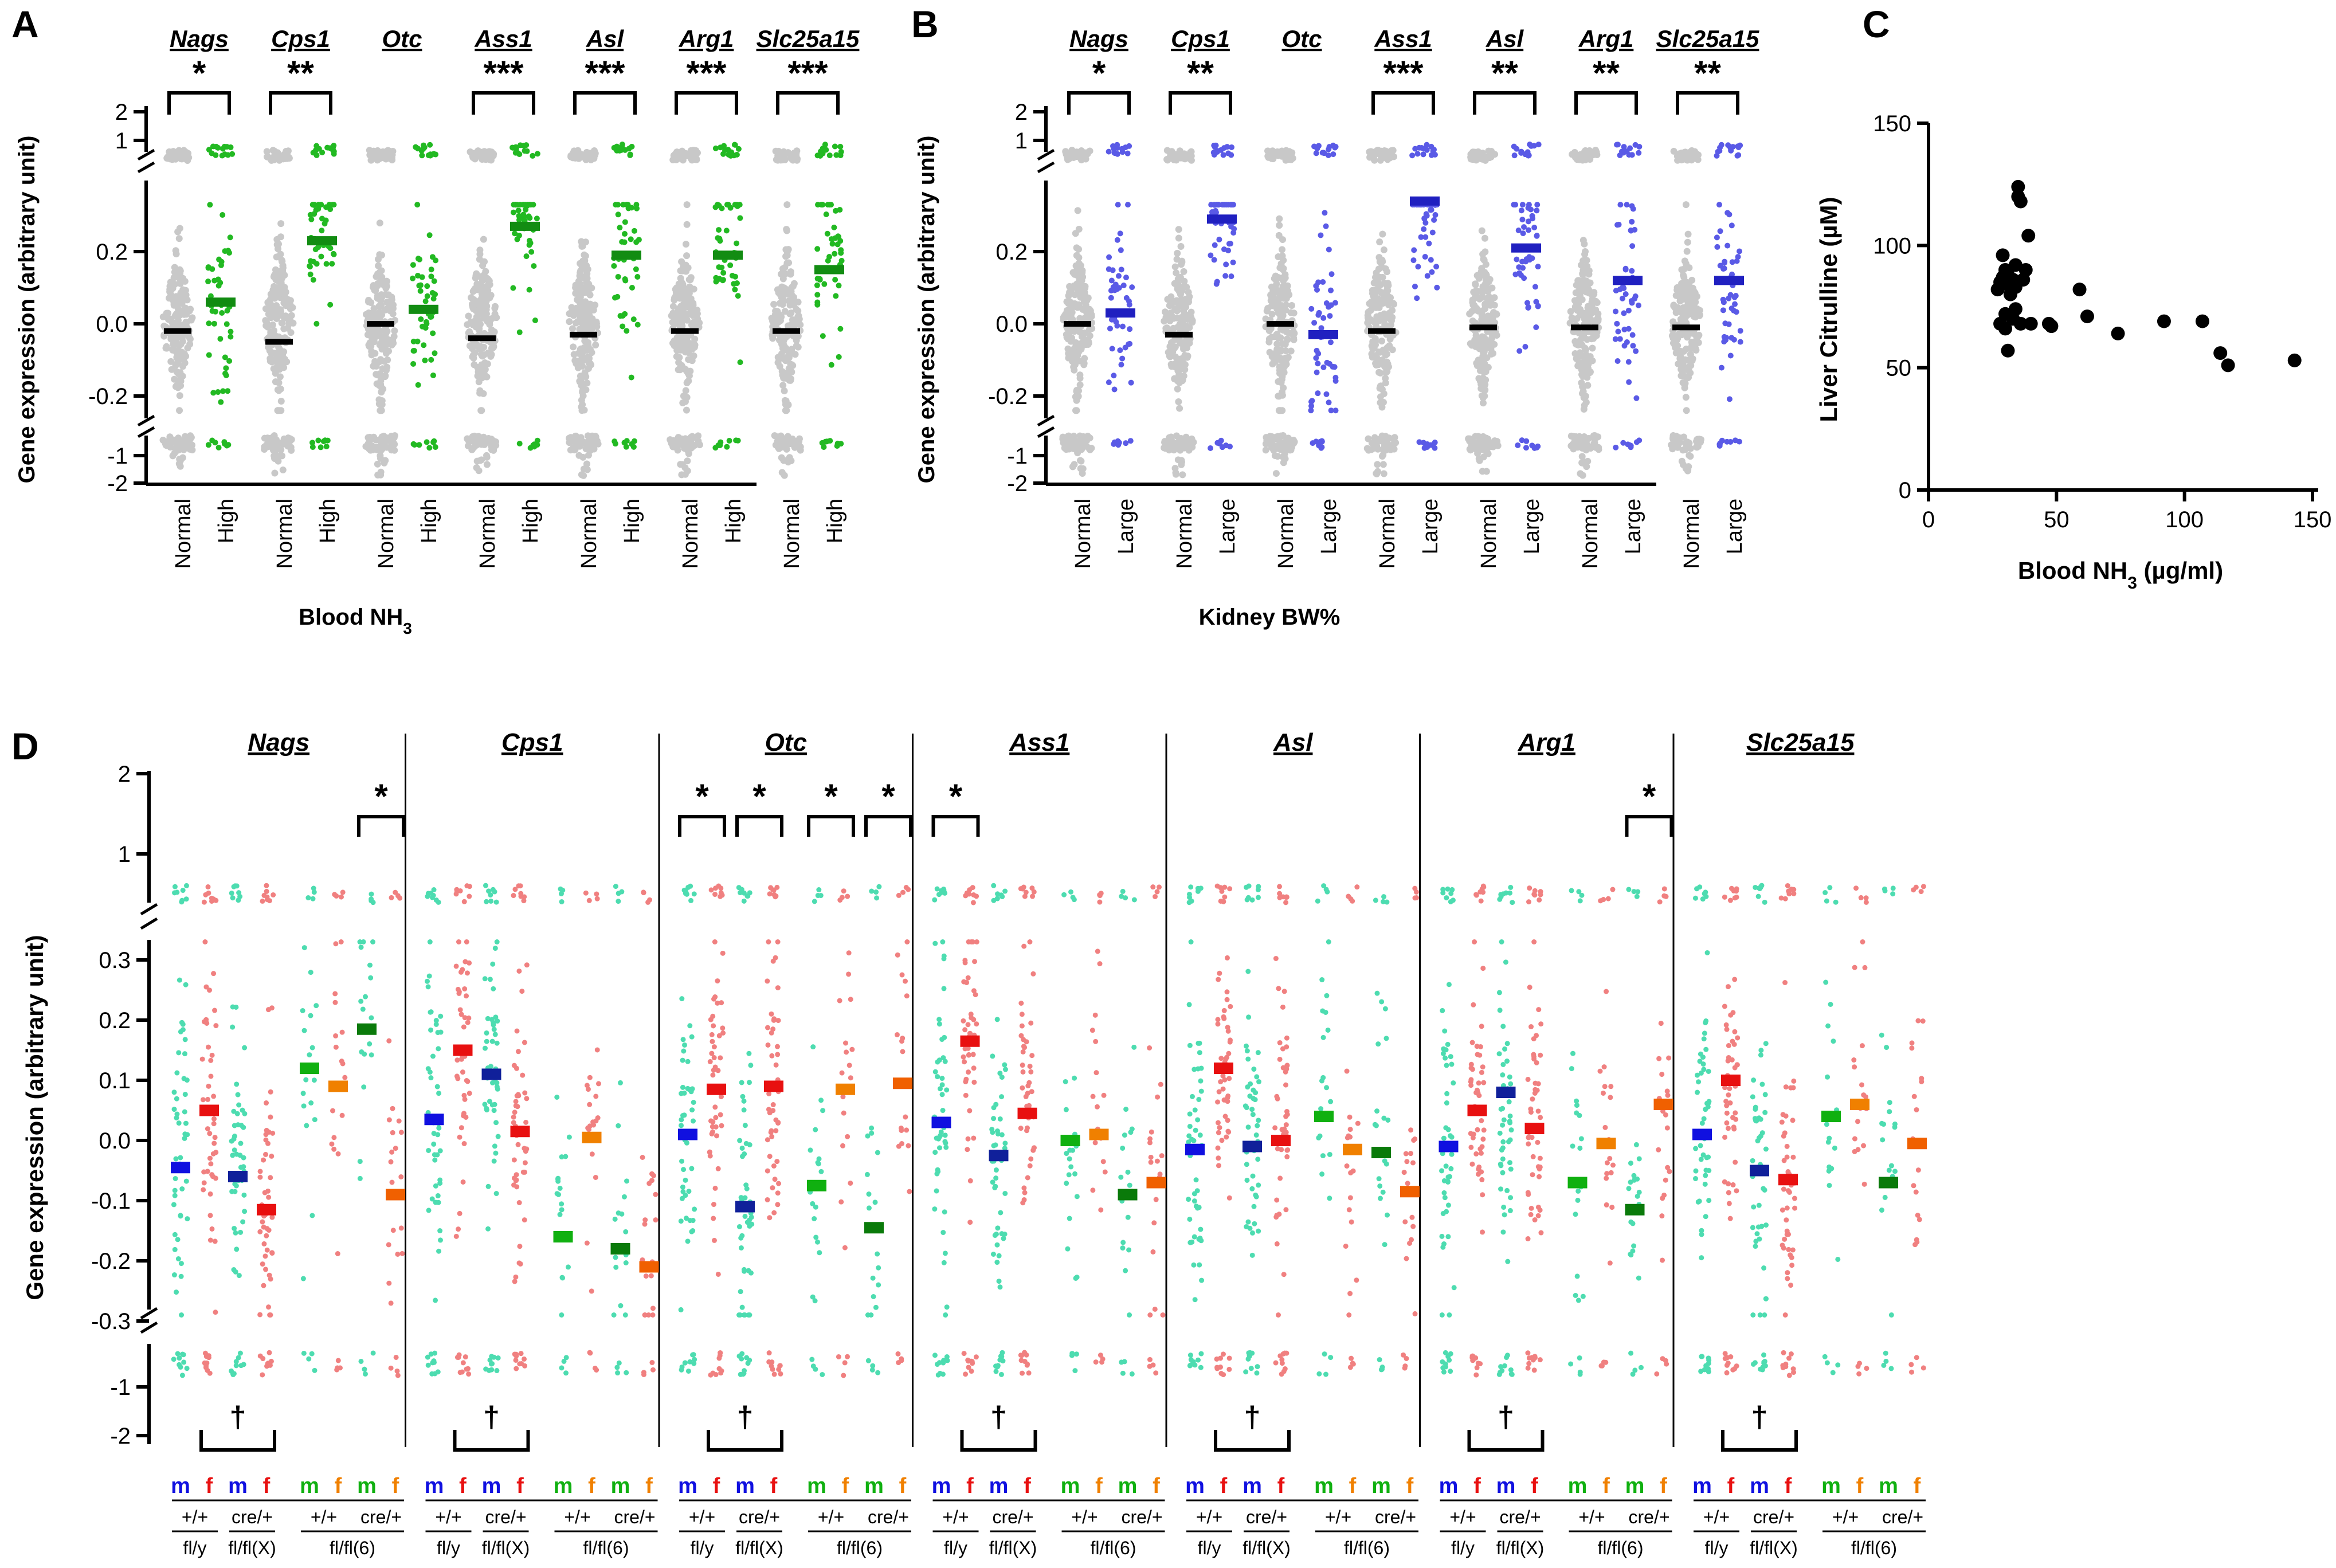 The height and width of the screenshot is (1568, 2336). What do you see at coordinates (503, 38) in the screenshot?
I see `gene-title-Ass1: Ass1` at bounding box center [503, 38].